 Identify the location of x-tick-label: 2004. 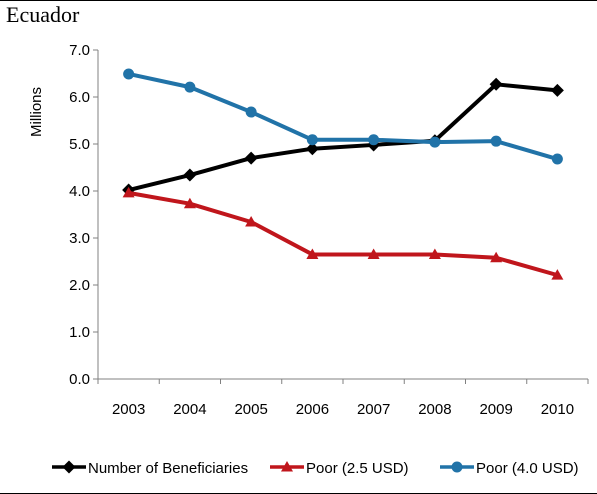
(189, 409).